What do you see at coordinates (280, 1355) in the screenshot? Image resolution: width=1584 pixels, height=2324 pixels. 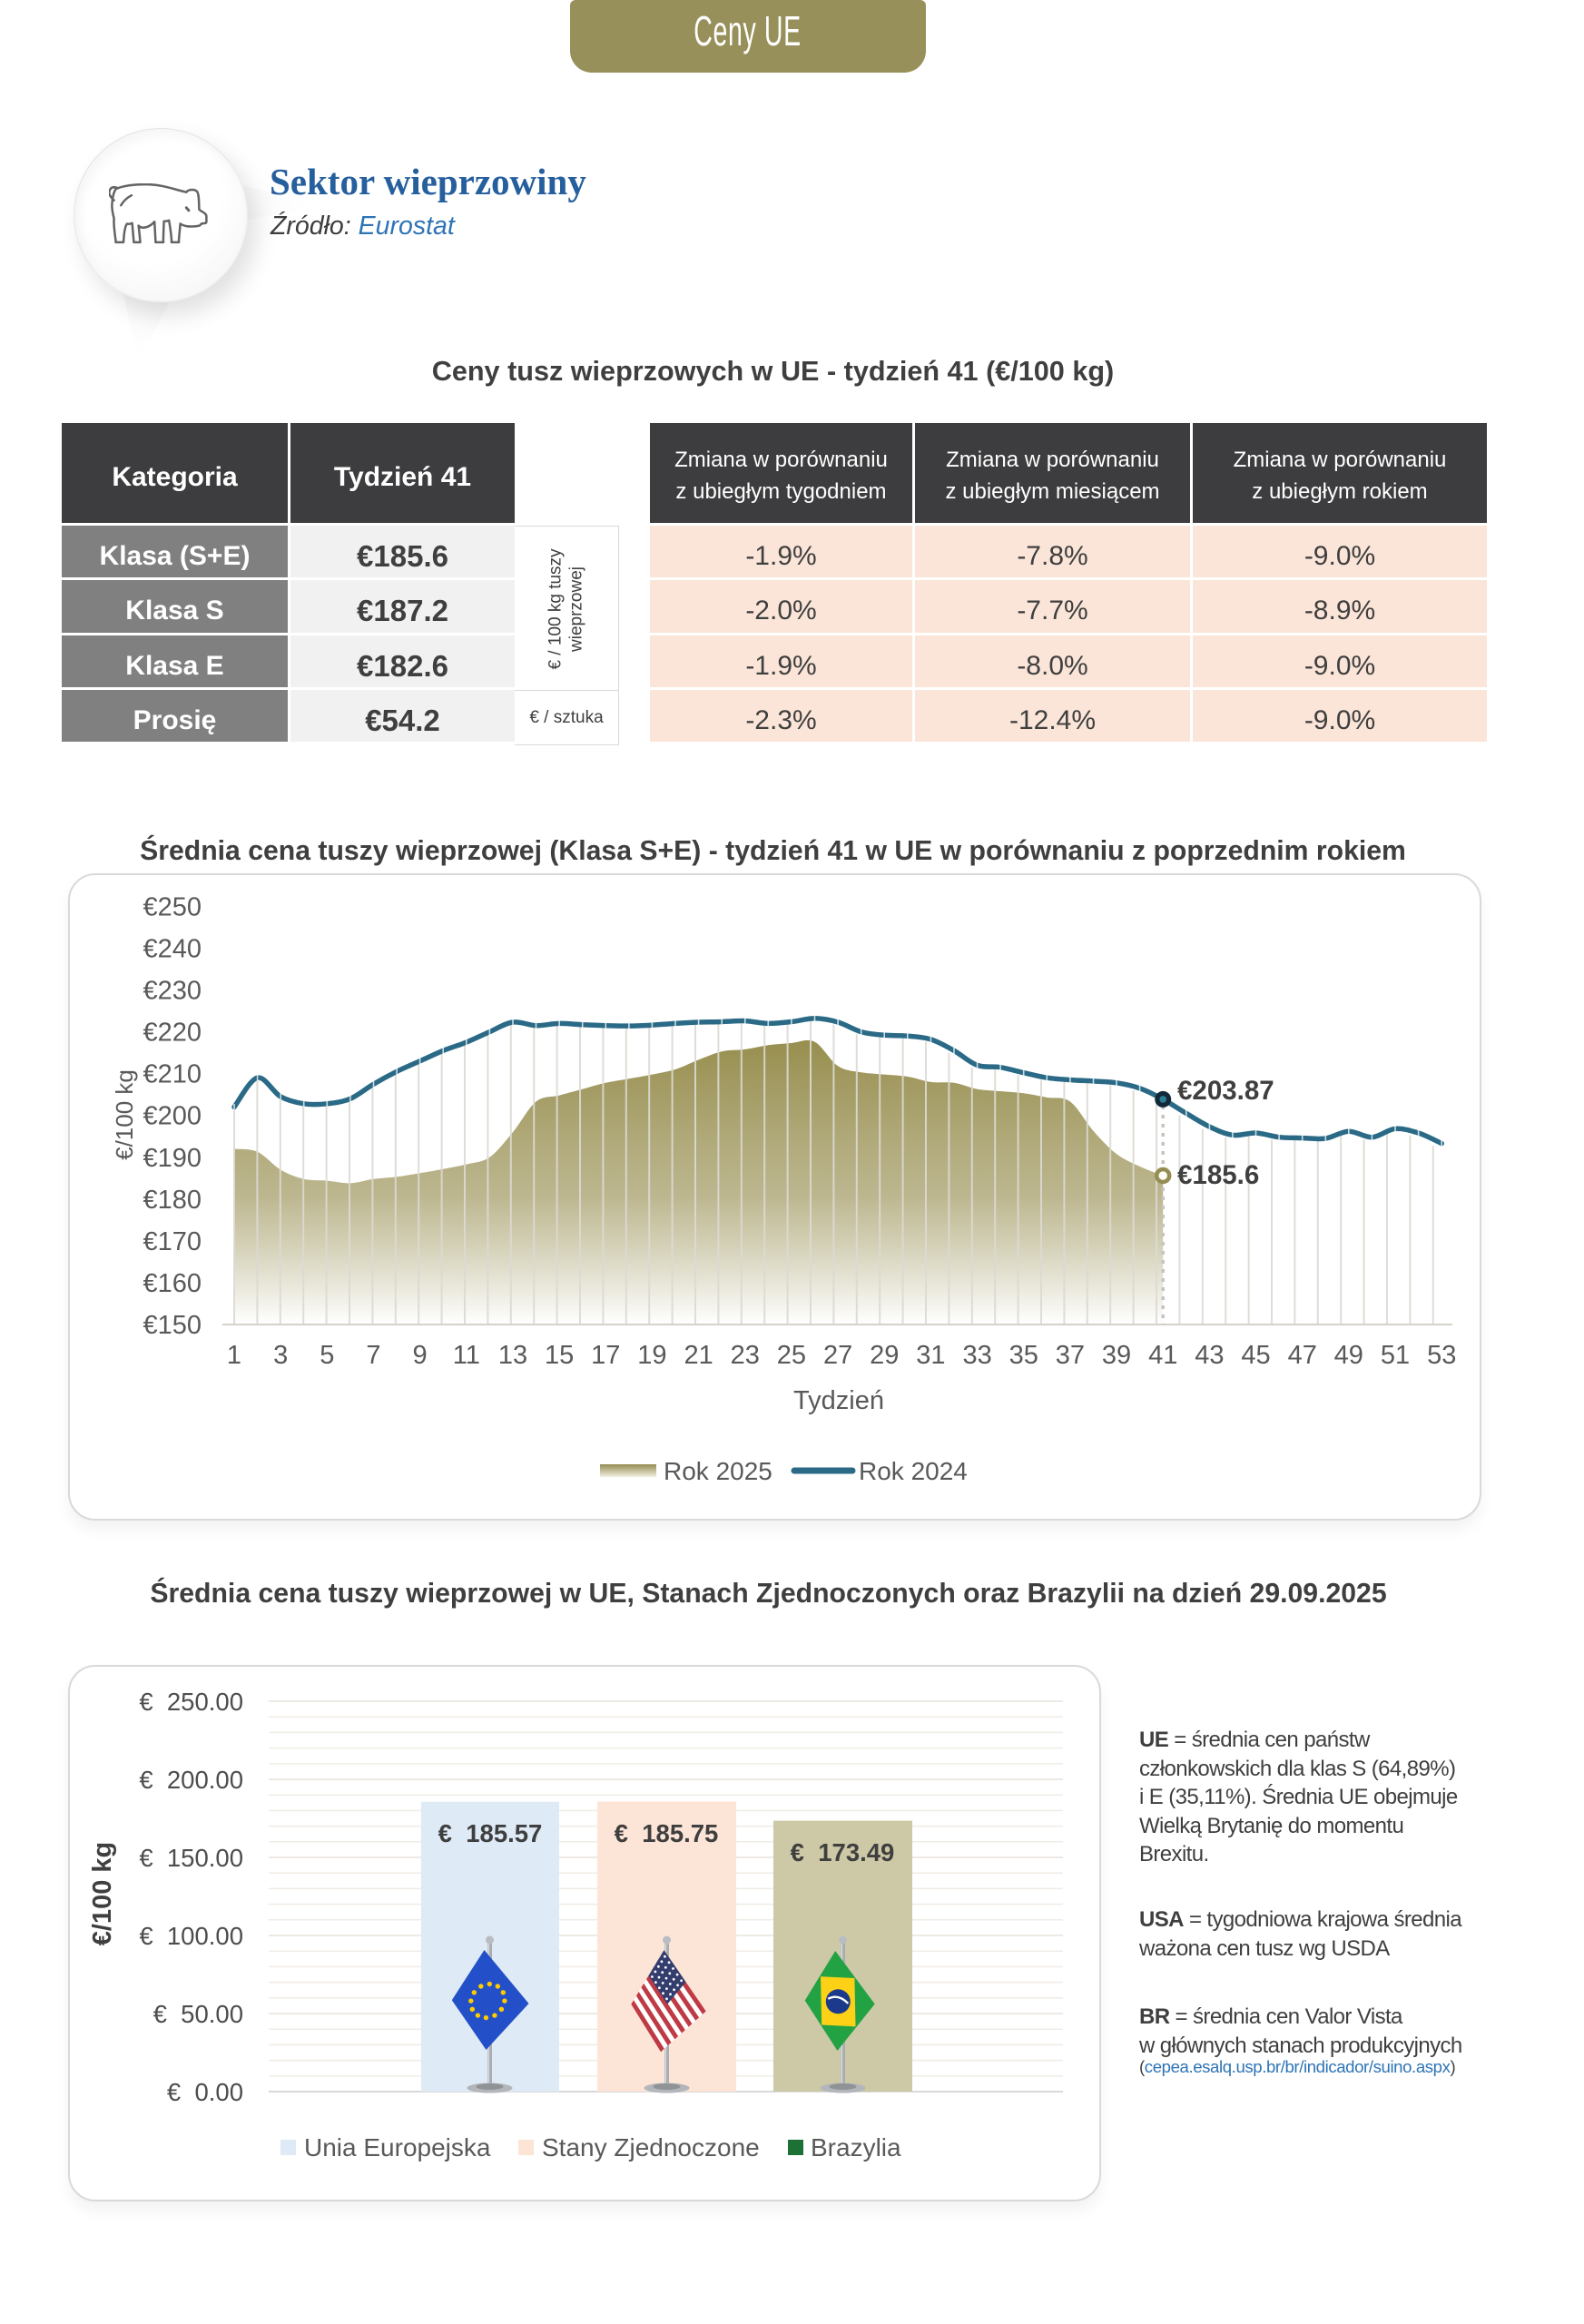 I see `svg-text: 3` at bounding box center [280, 1355].